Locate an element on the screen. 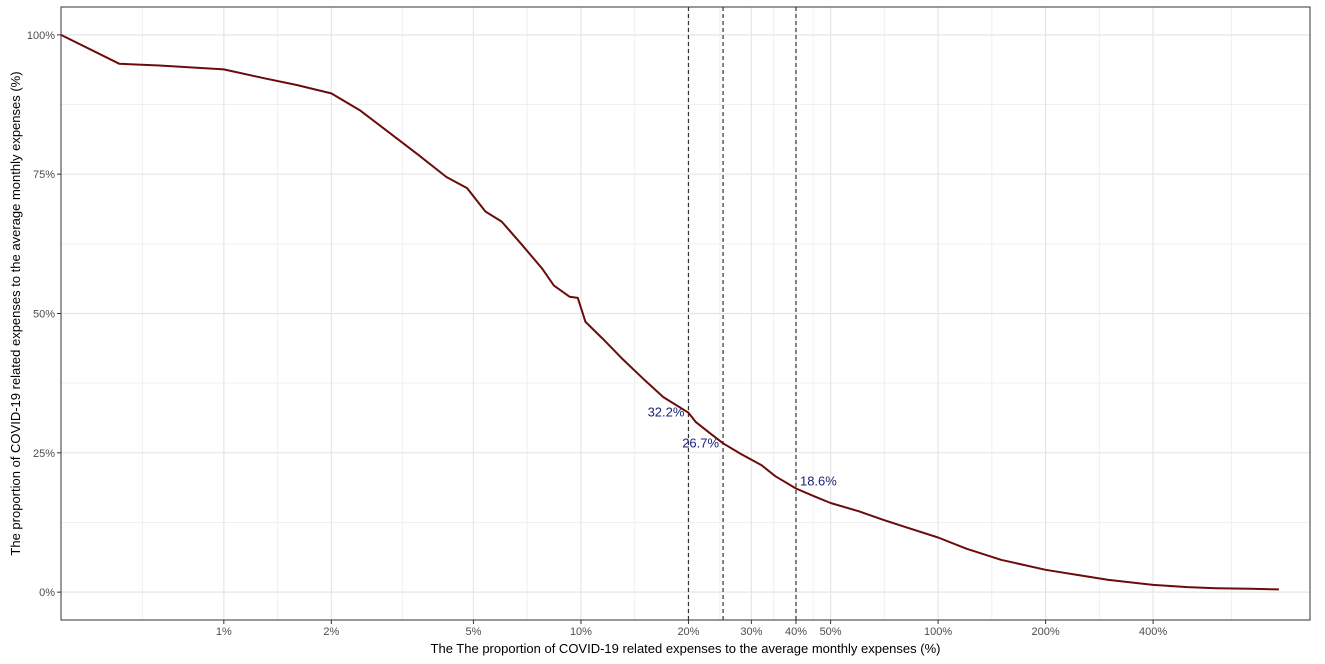  y-tick-label: 0% is located at coordinates (47, 593).